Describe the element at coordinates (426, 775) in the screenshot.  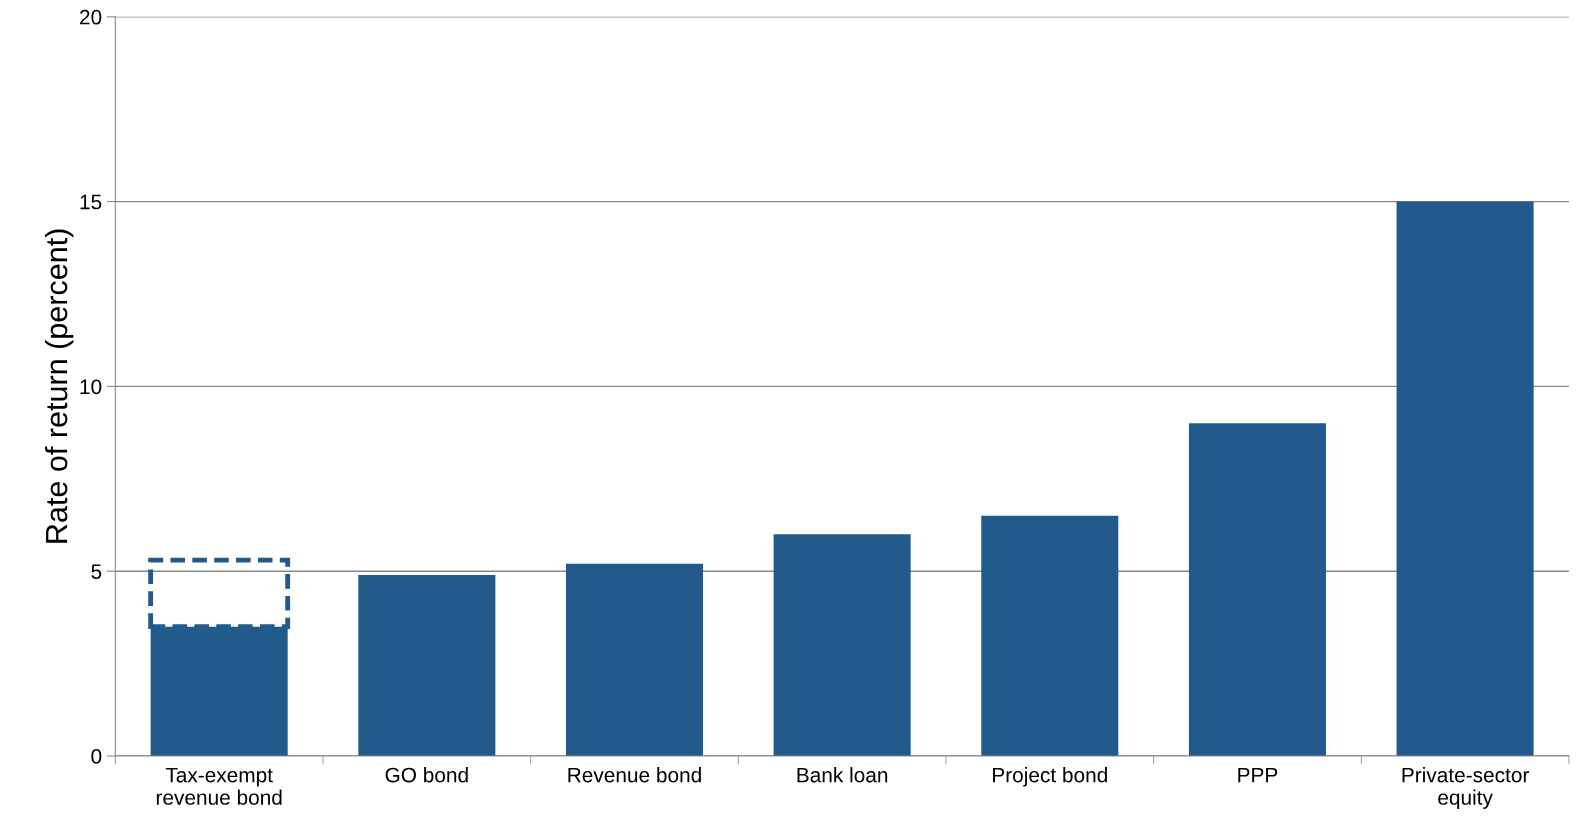
I see `x-tick-label: GO bond` at that location.